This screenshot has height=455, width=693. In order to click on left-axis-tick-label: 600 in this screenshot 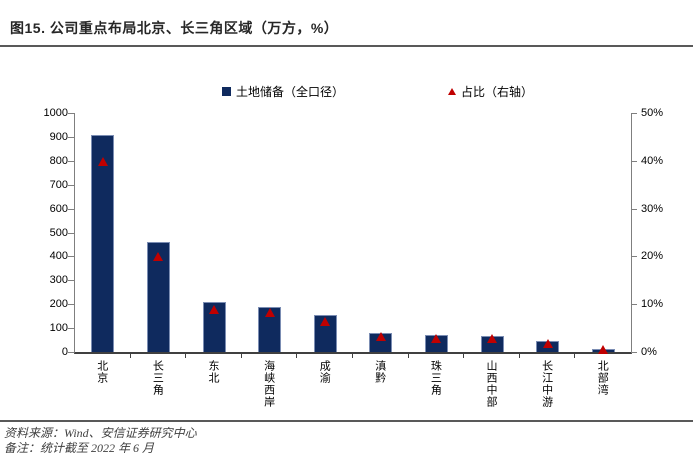, I will do `click(58, 208)`.